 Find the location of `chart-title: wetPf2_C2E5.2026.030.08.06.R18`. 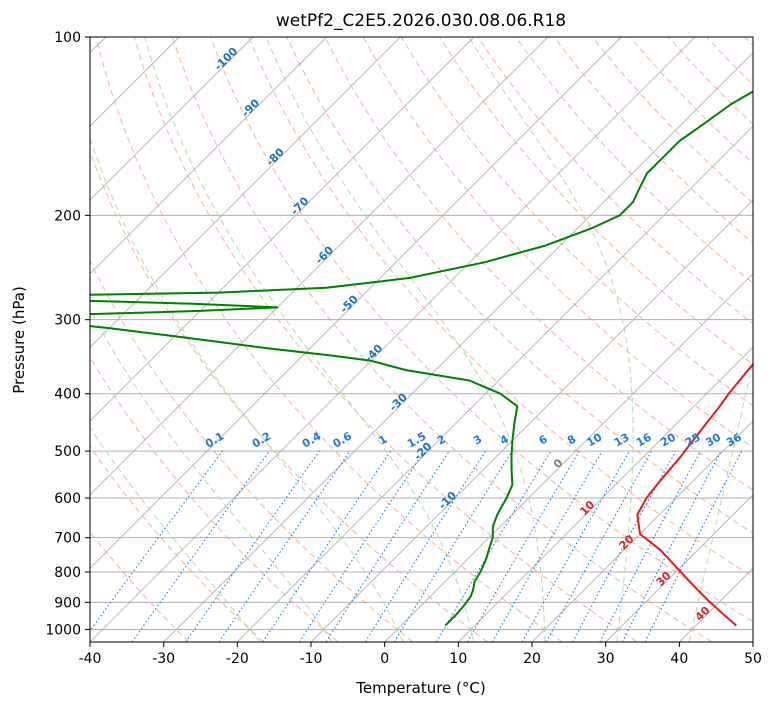

chart-title: wetPf2_C2E5.2026.030.08.06.R18 is located at coordinates (421, 21).